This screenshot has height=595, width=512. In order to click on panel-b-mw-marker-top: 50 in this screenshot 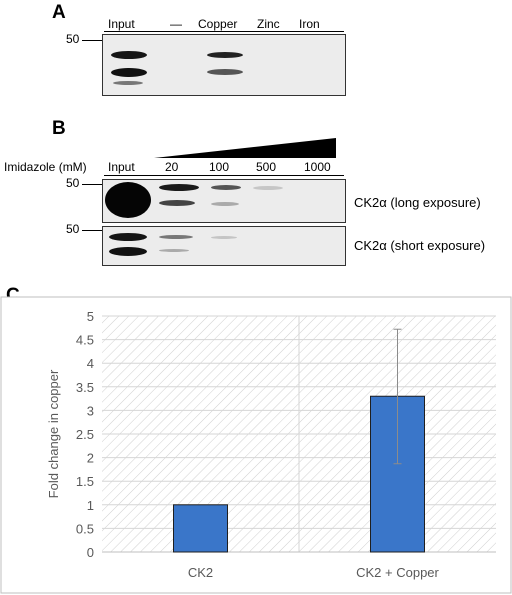, I will do `click(73, 183)`.